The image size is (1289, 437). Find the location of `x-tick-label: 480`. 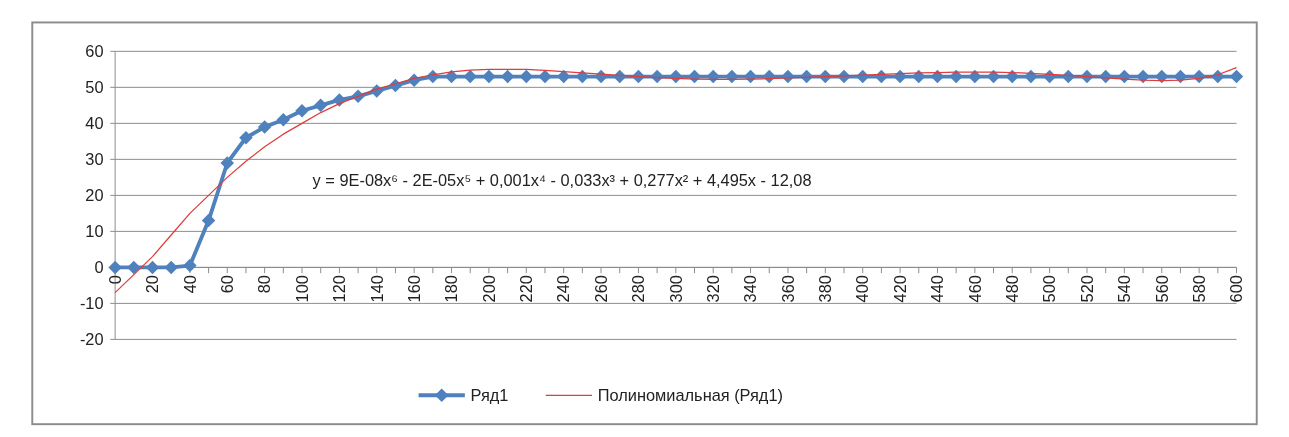

x-tick-label: 480 is located at coordinates (1012, 289).